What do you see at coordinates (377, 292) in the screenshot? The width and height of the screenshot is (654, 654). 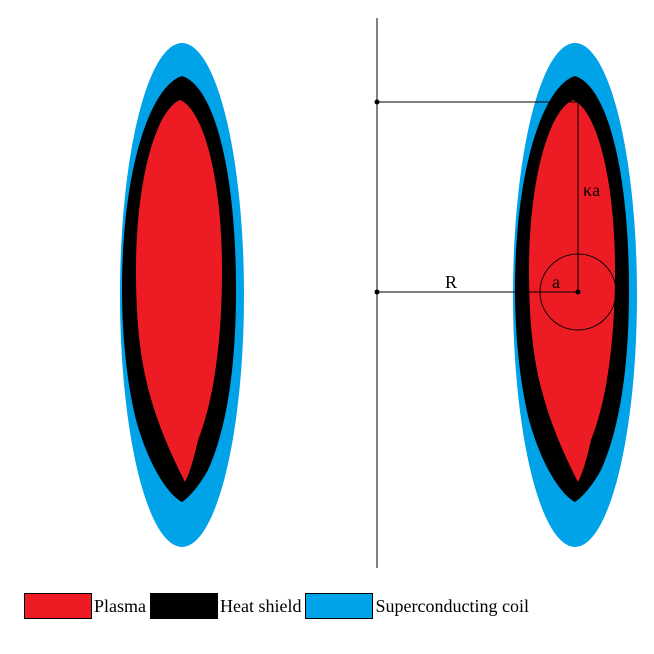 I see `axis-dot-mid` at bounding box center [377, 292].